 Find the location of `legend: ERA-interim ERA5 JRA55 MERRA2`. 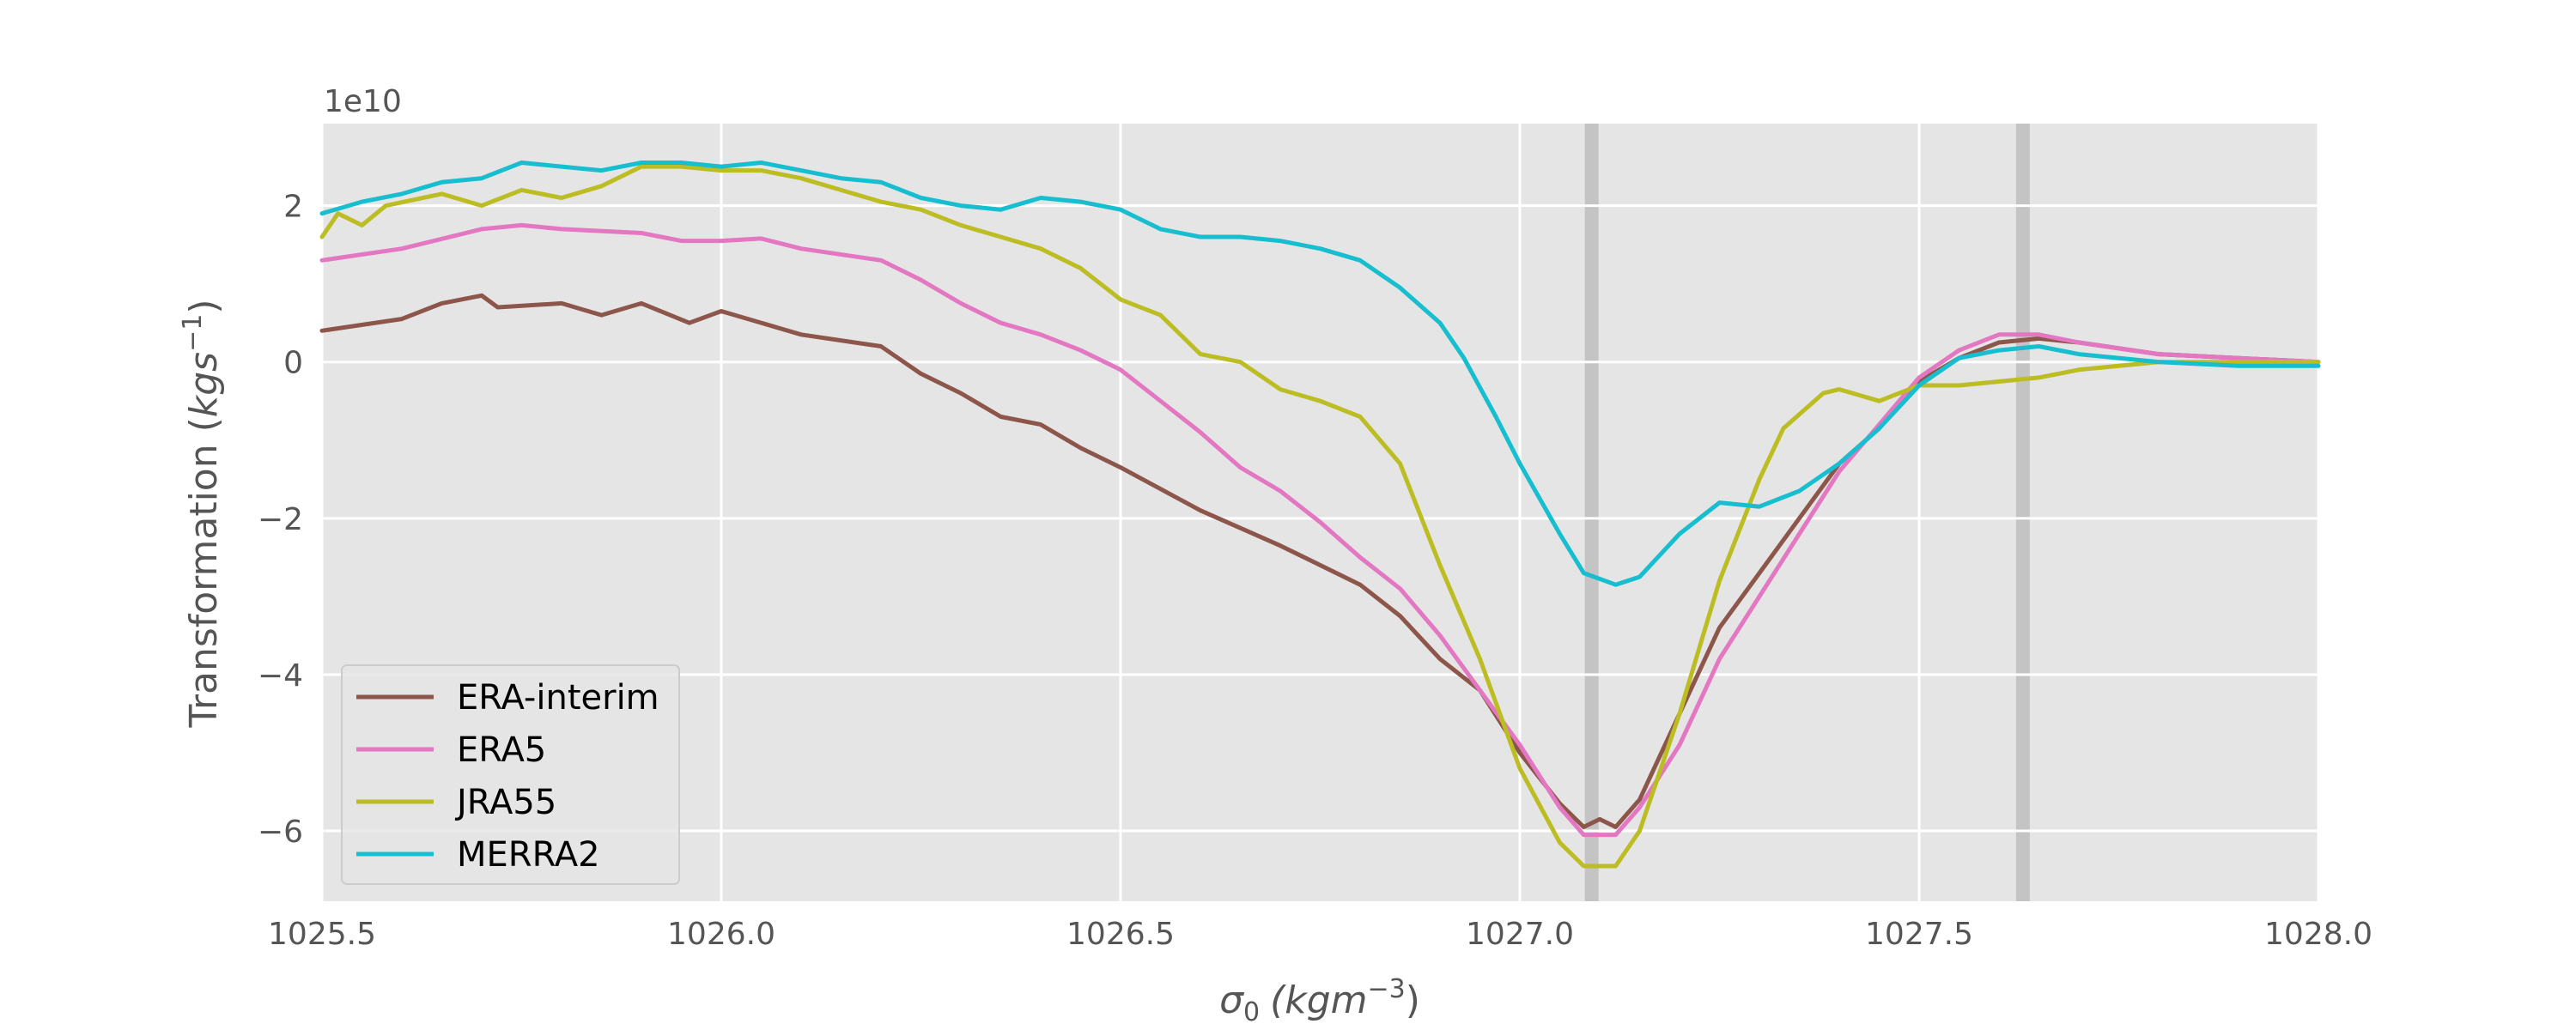

legend: ERA-interim ERA5 JRA55 MERRA2 is located at coordinates (510, 774).